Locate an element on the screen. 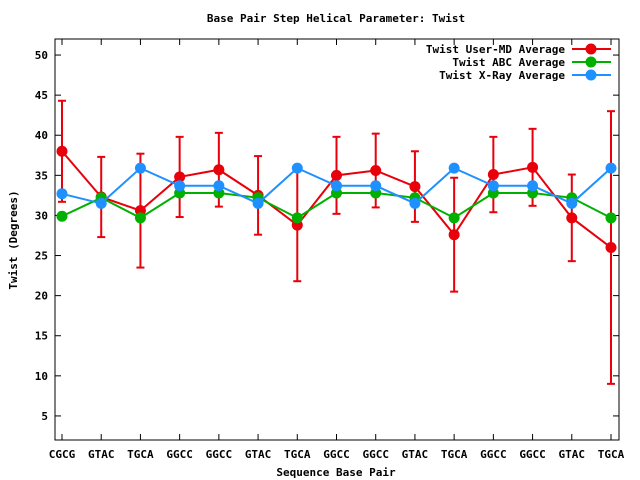 This screenshot has width=640, height=480. y-tick-label: 45 is located at coordinates (41, 95).